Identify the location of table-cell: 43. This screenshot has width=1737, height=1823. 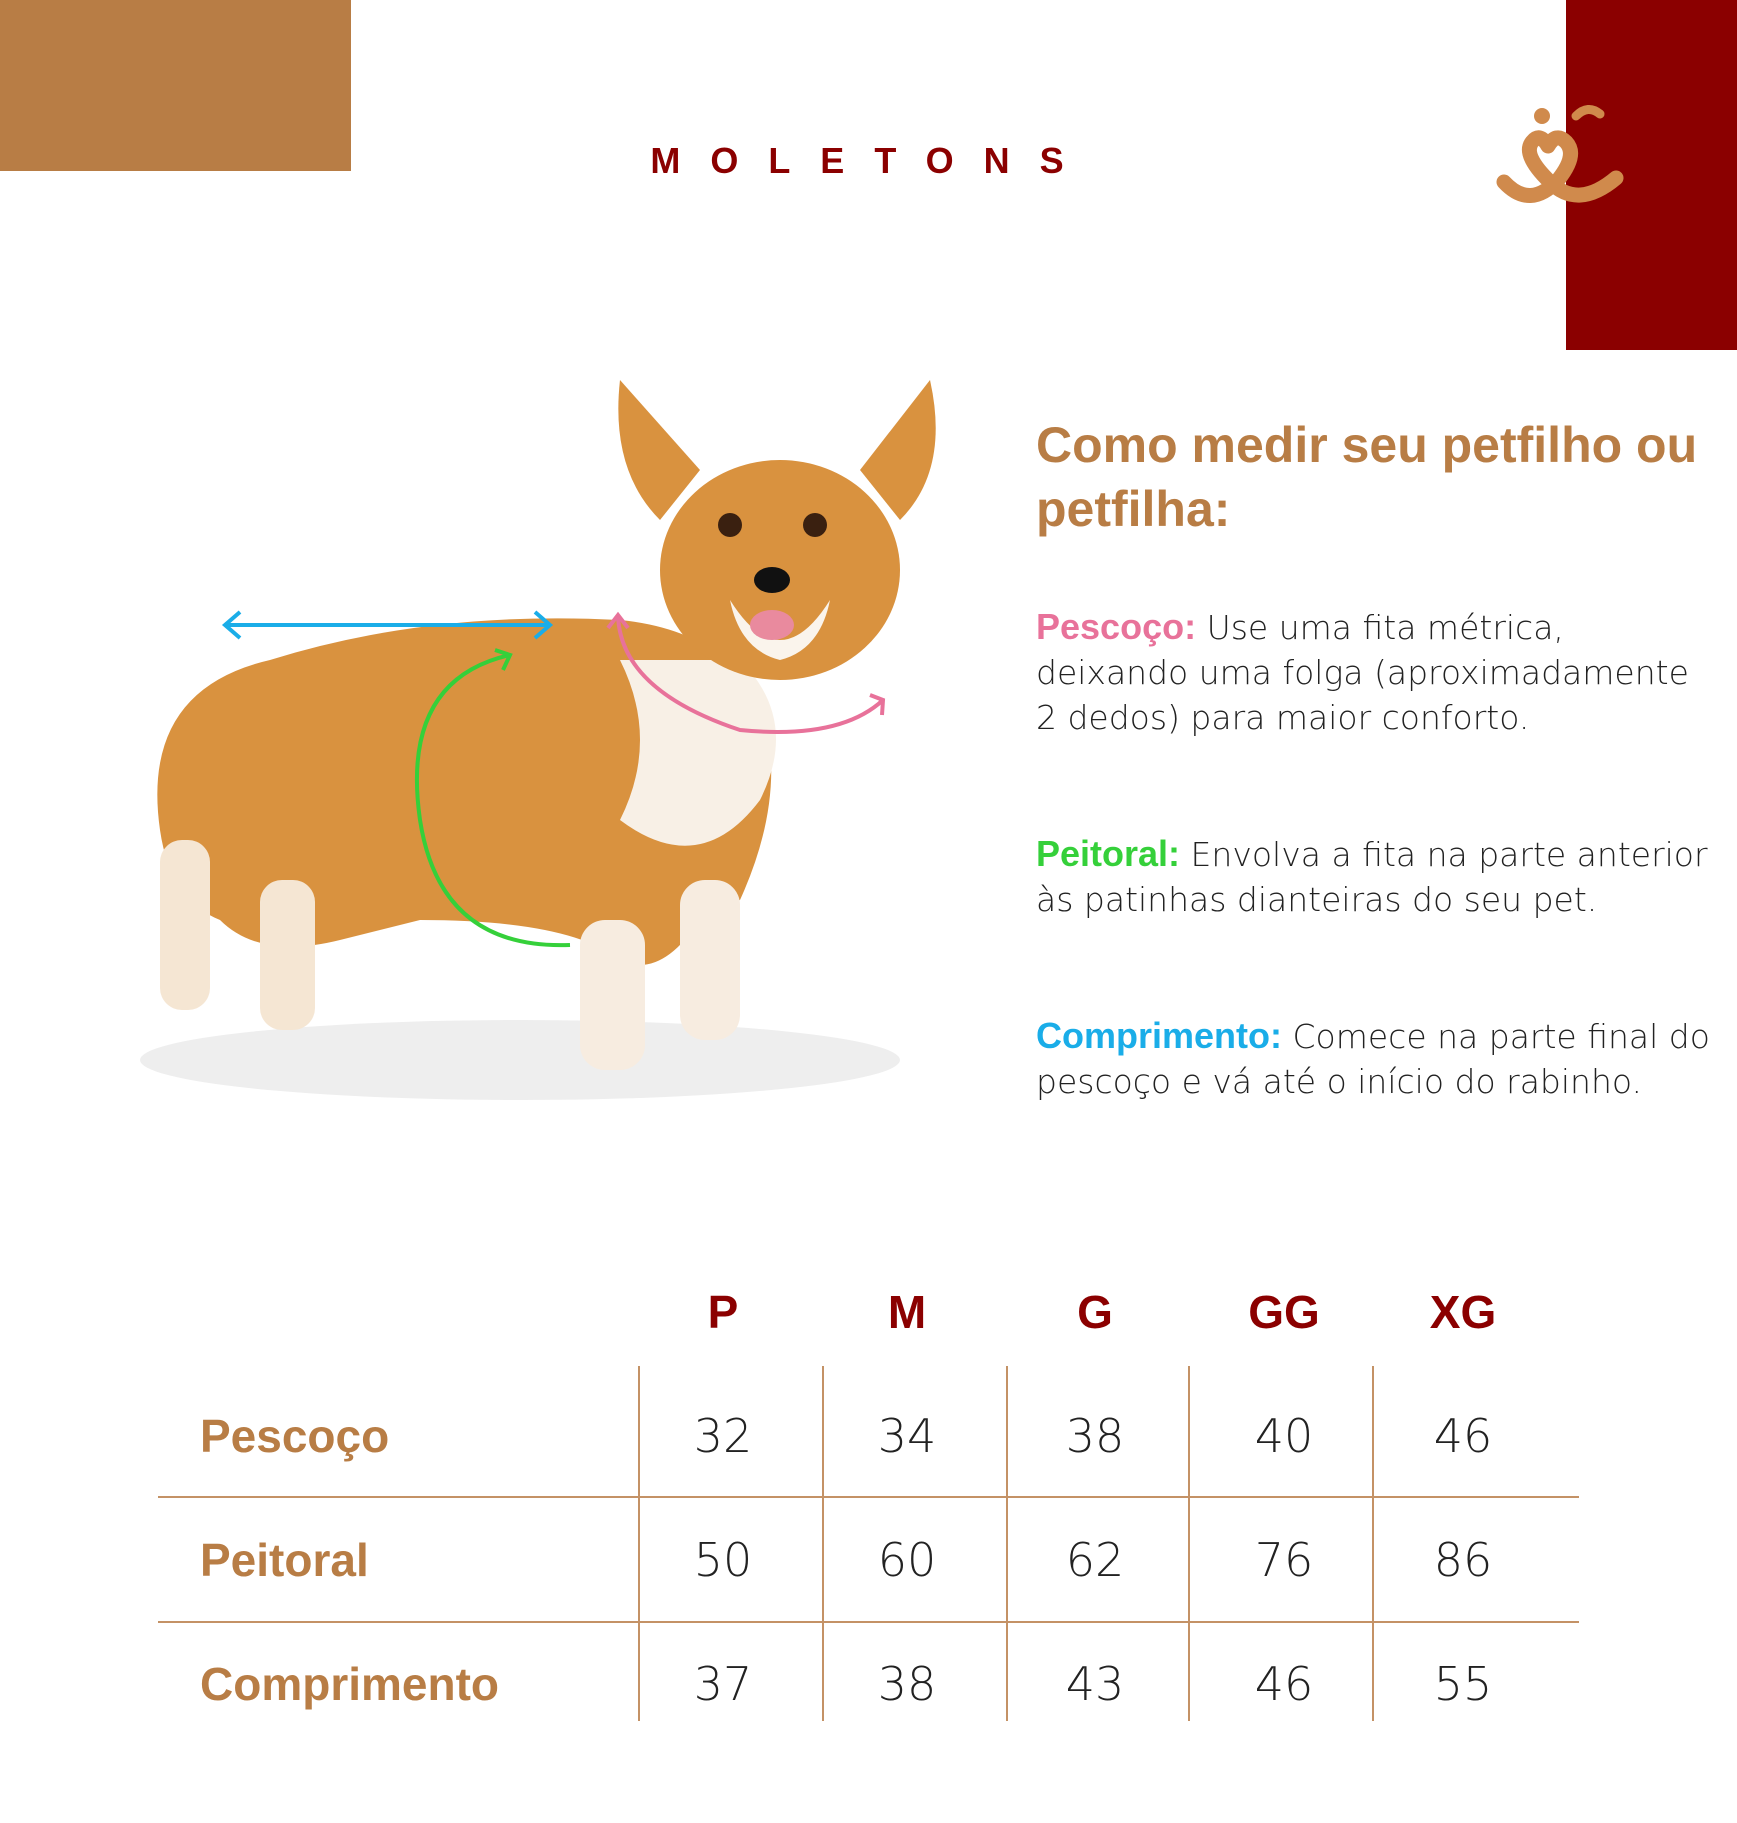
(1095, 1684).